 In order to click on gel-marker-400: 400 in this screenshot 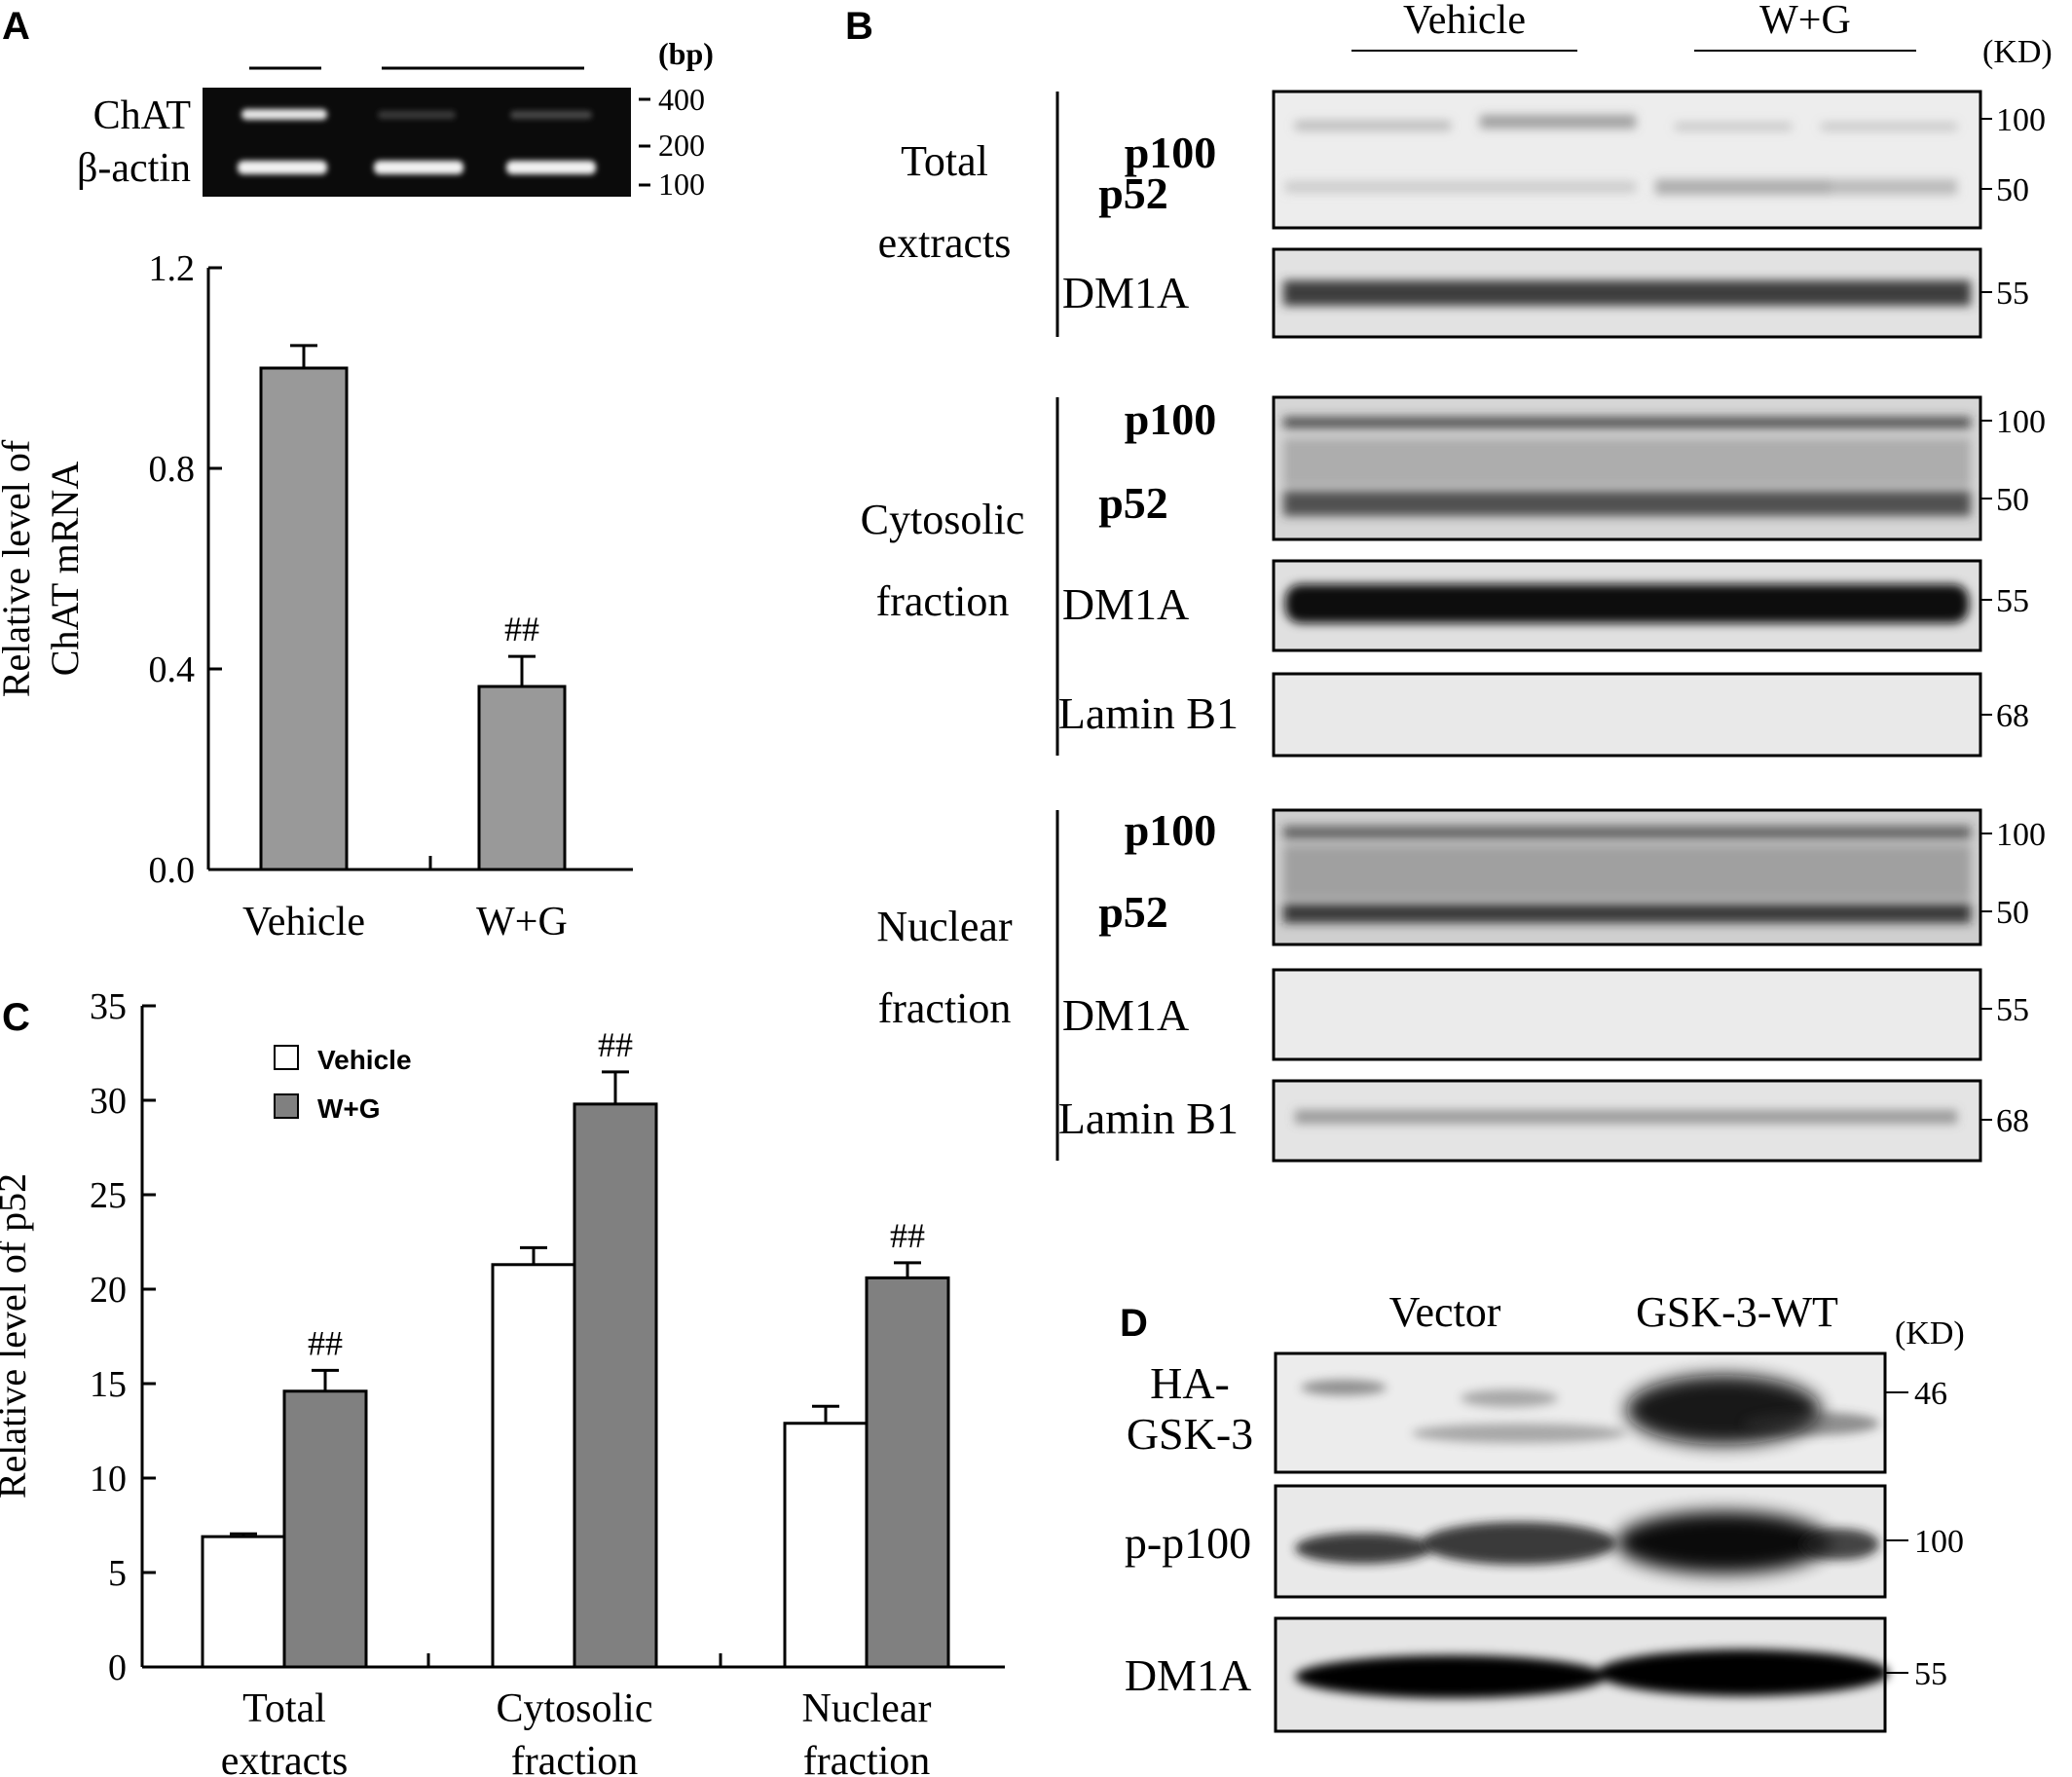, I will do `click(681, 99)`.